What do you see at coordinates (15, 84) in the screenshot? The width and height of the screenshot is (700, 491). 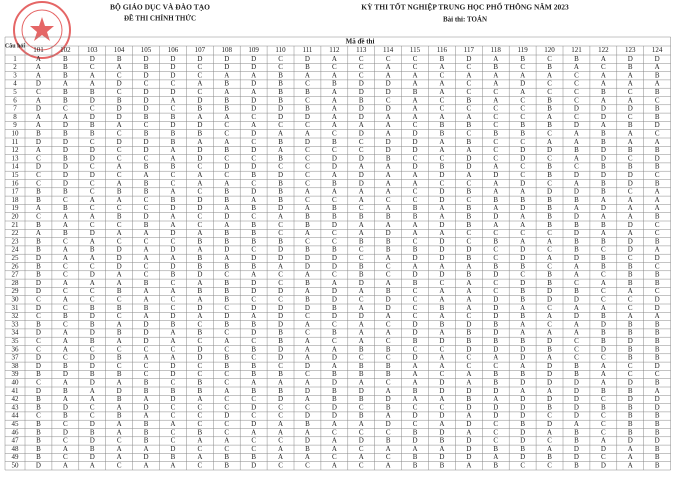 I see `question-number: 4` at bounding box center [15, 84].